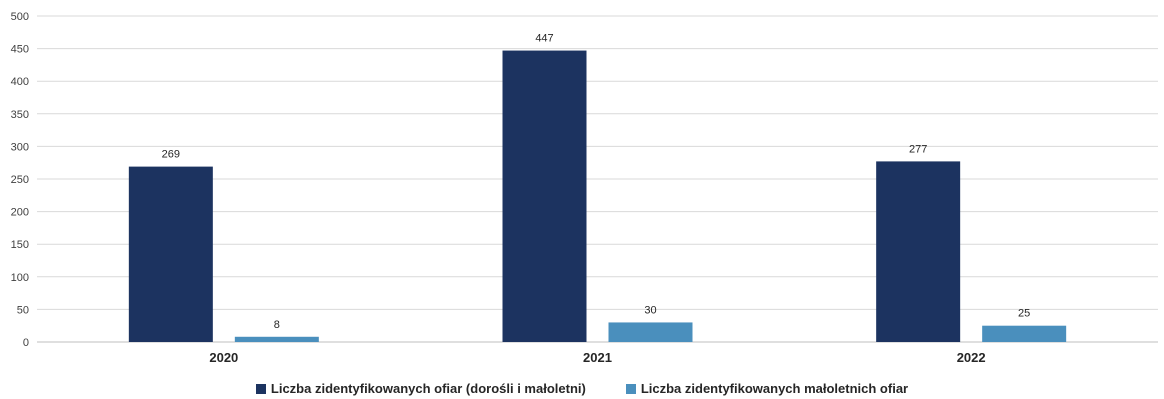 This screenshot has width=1164, height=399. Describe the element at coordinates (26, 343) in the screenshot. I see `y-tick-label: 0` at that location.